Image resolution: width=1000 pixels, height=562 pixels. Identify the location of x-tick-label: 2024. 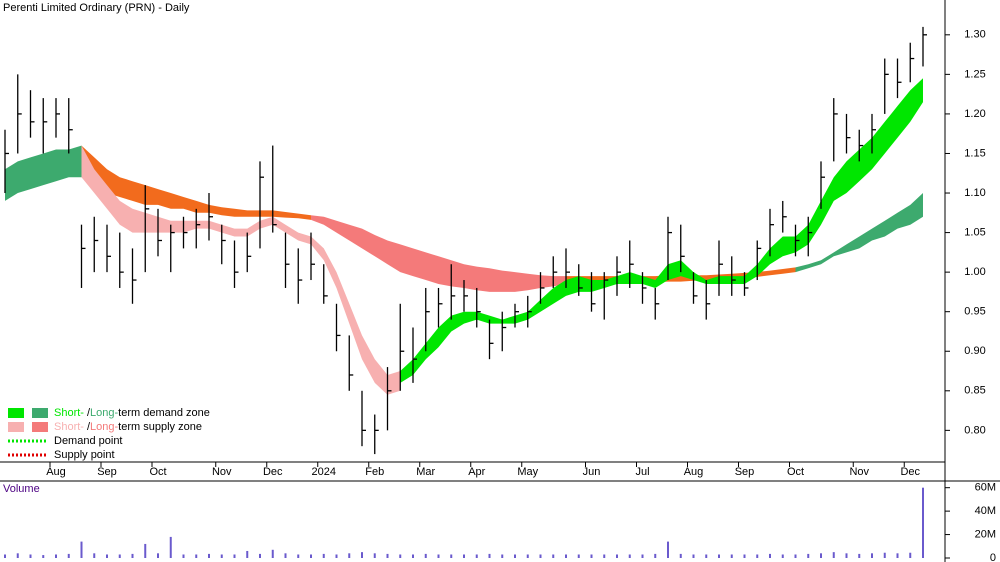
(324, 472).